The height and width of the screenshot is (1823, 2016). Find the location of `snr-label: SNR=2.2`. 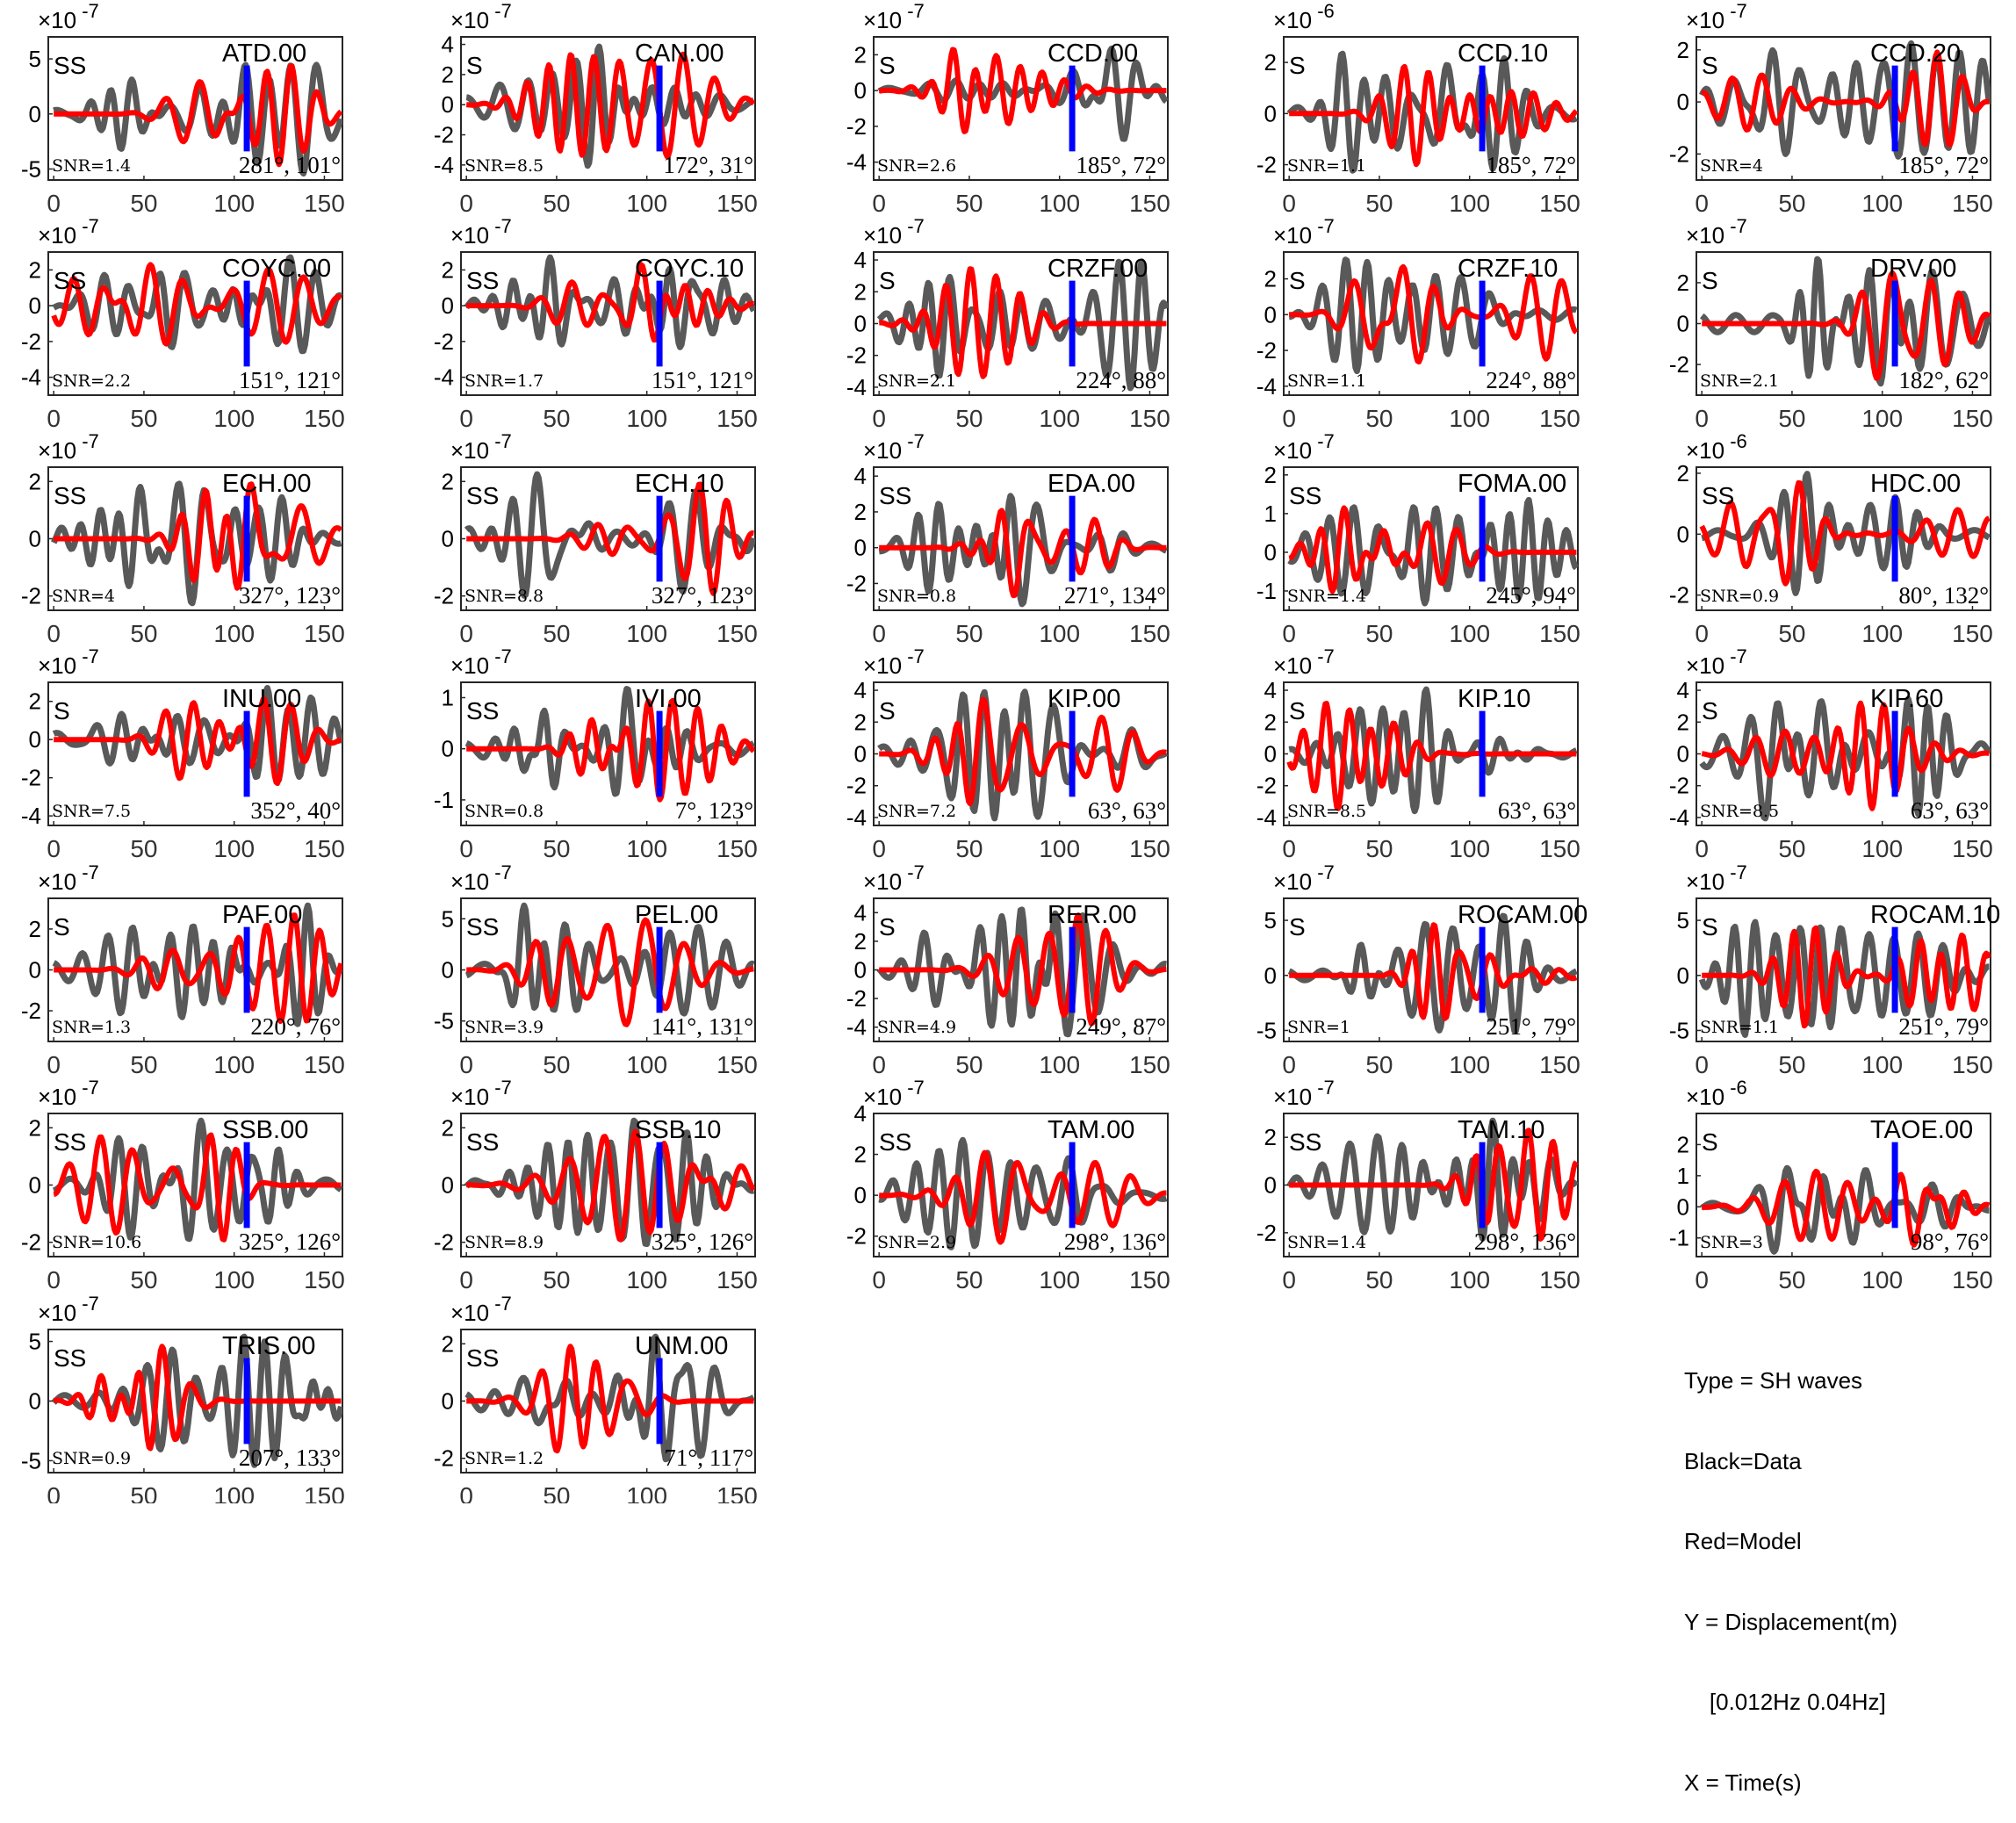

snr-label: SNR=2.2 is located at coordinates (91, 381).